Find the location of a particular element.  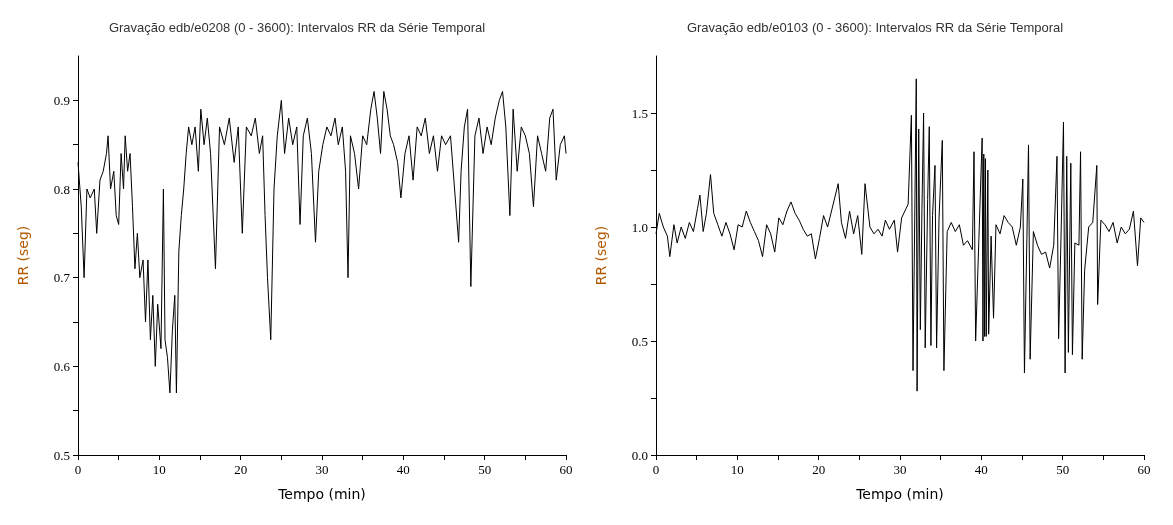

y-tick-label: 1.0 is located at coordinates (639, 227).